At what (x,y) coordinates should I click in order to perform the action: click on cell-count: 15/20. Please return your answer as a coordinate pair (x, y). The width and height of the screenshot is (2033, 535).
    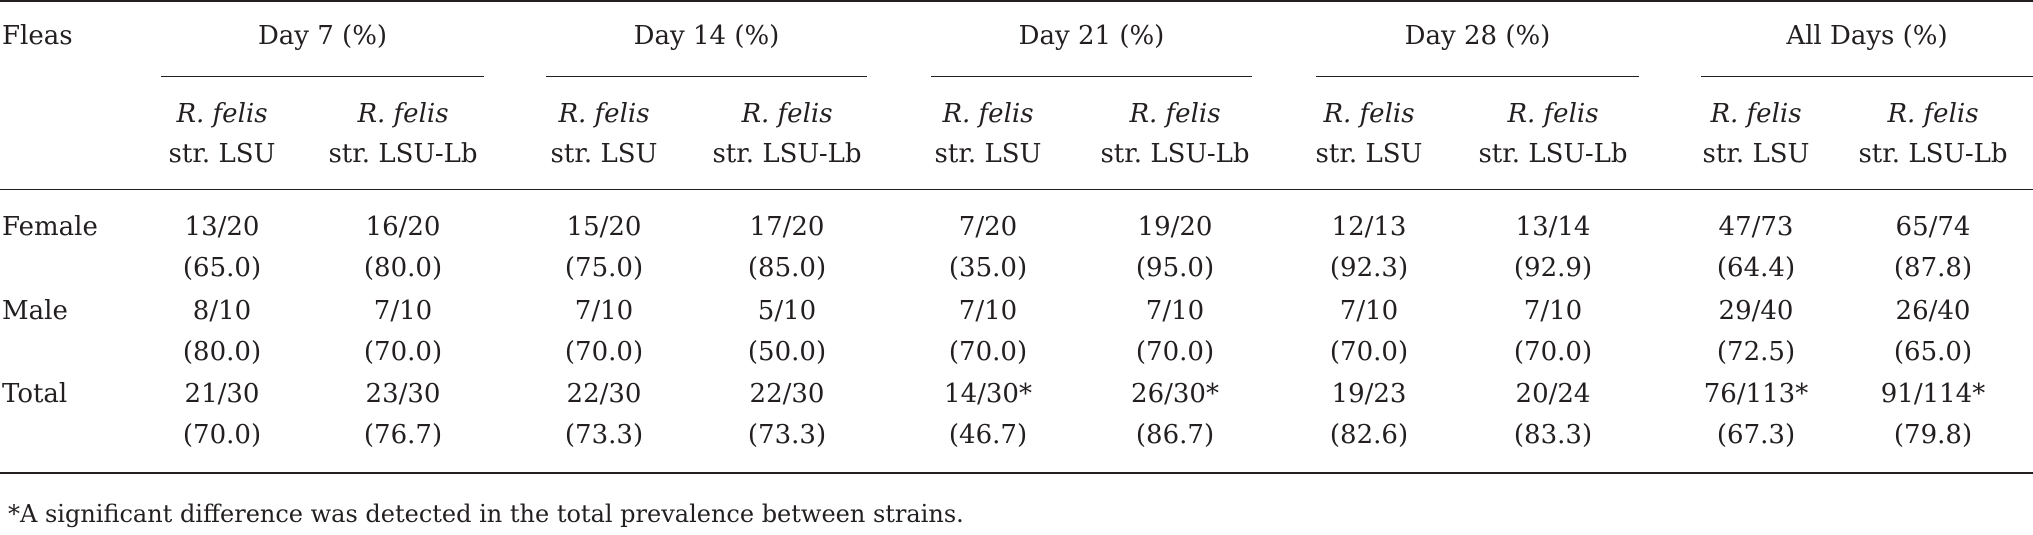
    Looking at the image, I should click on (604, 227).